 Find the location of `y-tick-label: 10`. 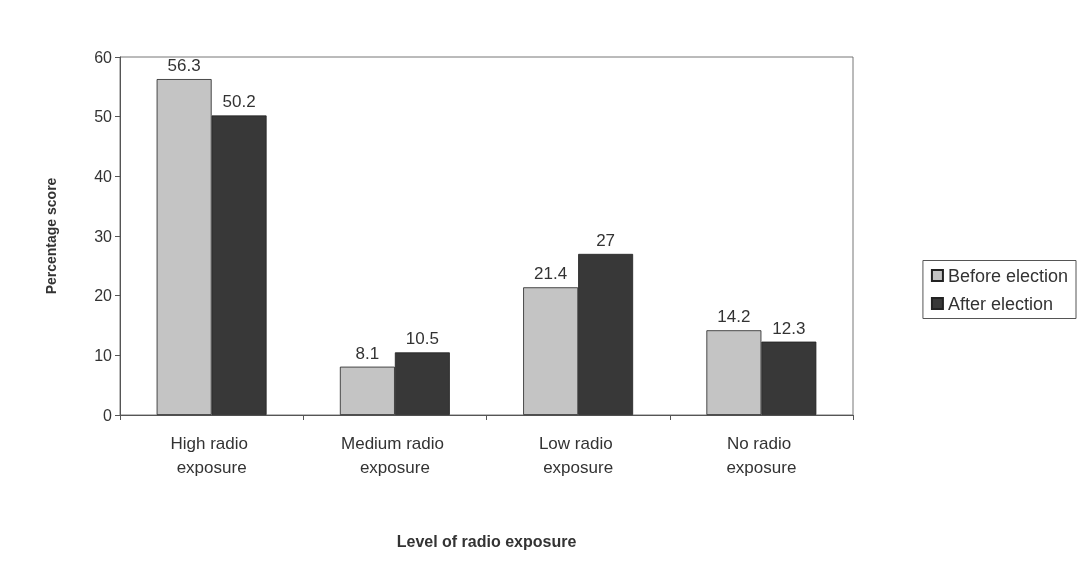

y-tick-label: 10 is located at coordinates (103, 355).